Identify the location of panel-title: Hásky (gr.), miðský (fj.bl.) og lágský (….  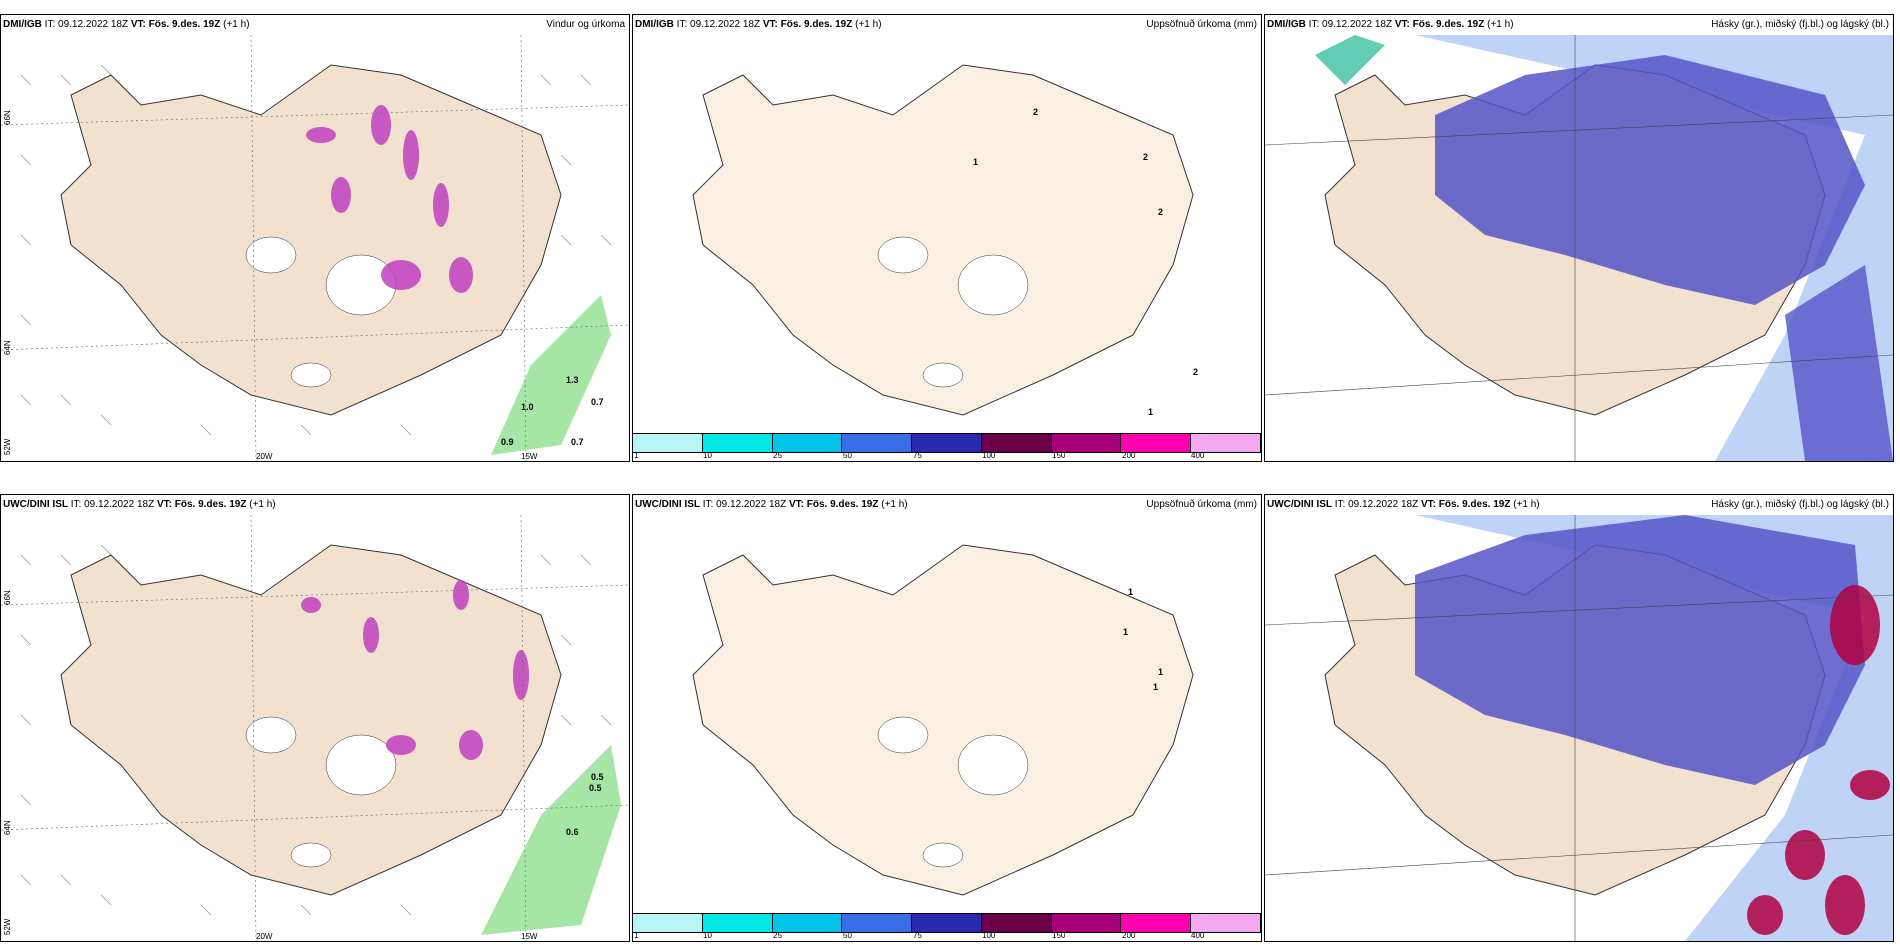
(1800, 24).